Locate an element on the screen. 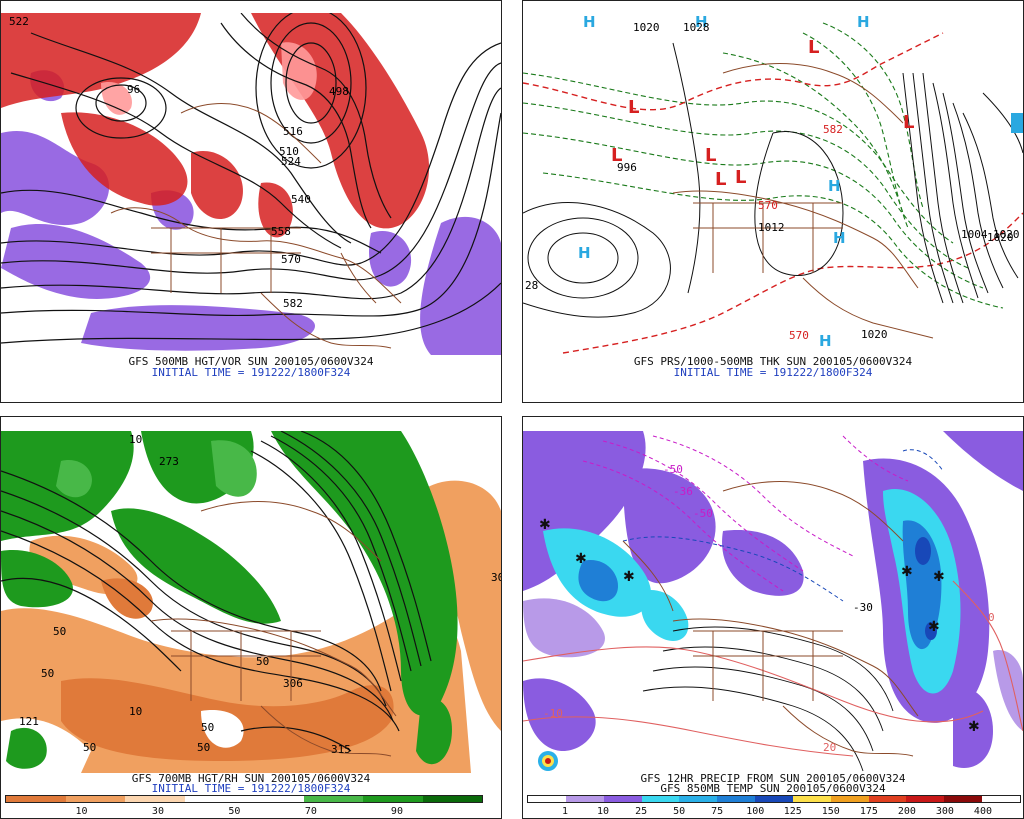  contour-label: 1004 is located at coordinates (974, 234).